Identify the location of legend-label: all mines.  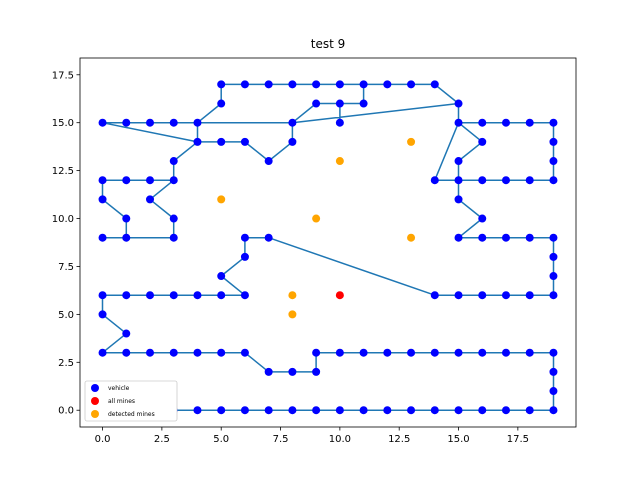
(121, 401).